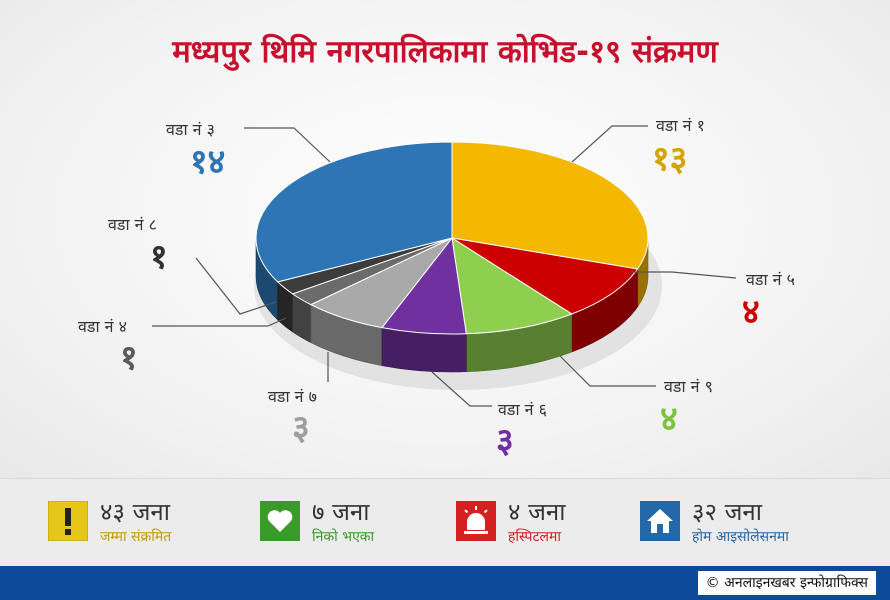 The height and width of the screenshot is (600, 890). Describe the element at coordinates (159, 257) in the screenshot. I see `slice-value-ward-8: १` at that location.